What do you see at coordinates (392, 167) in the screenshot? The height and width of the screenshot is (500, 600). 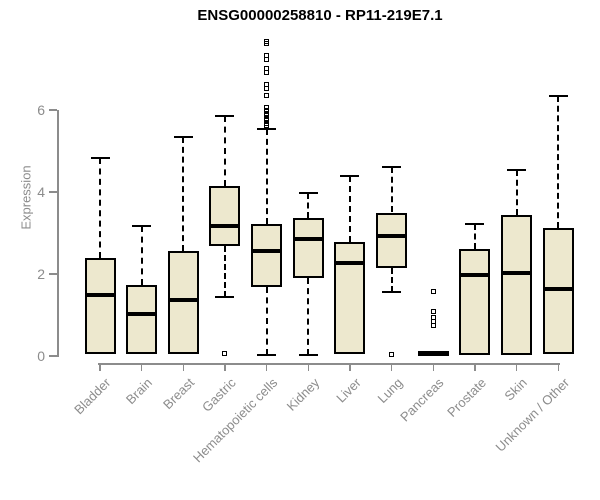 I see `whisker-upper-cap-lung` at bounding box center [392, 167].